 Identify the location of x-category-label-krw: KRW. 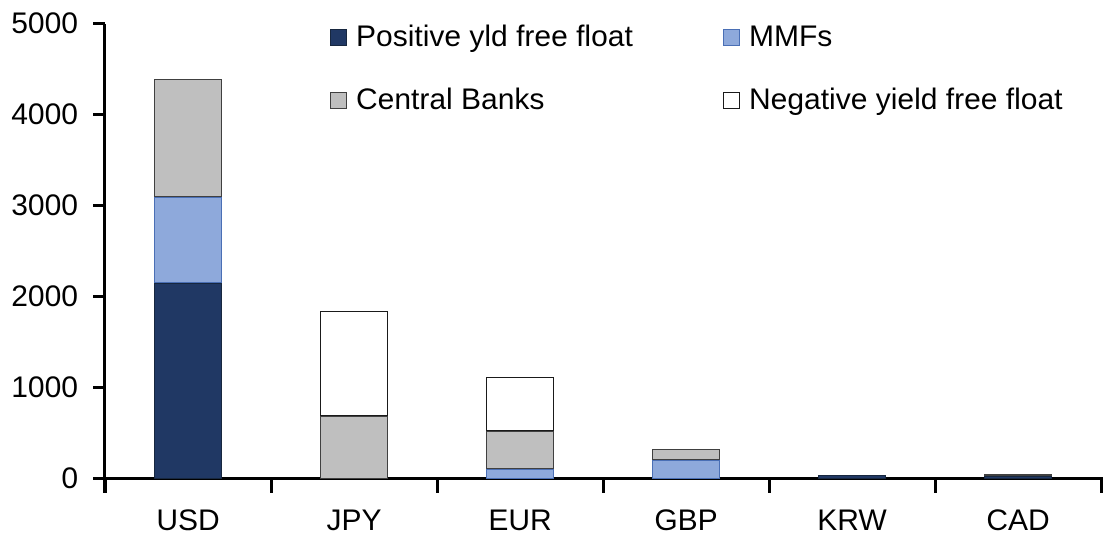
(852, 520).